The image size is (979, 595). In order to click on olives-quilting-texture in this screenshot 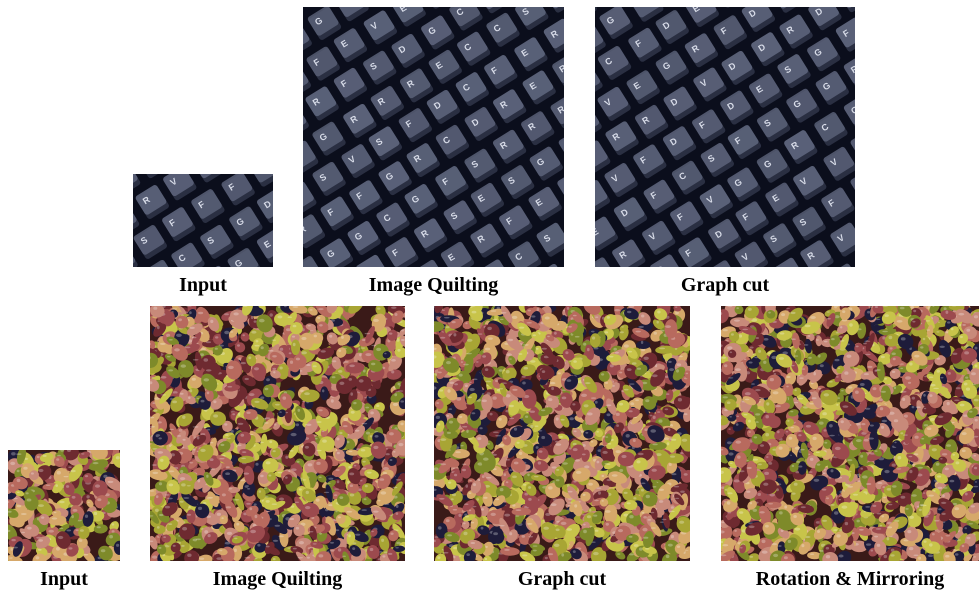, I will do `click(277, 433)`.